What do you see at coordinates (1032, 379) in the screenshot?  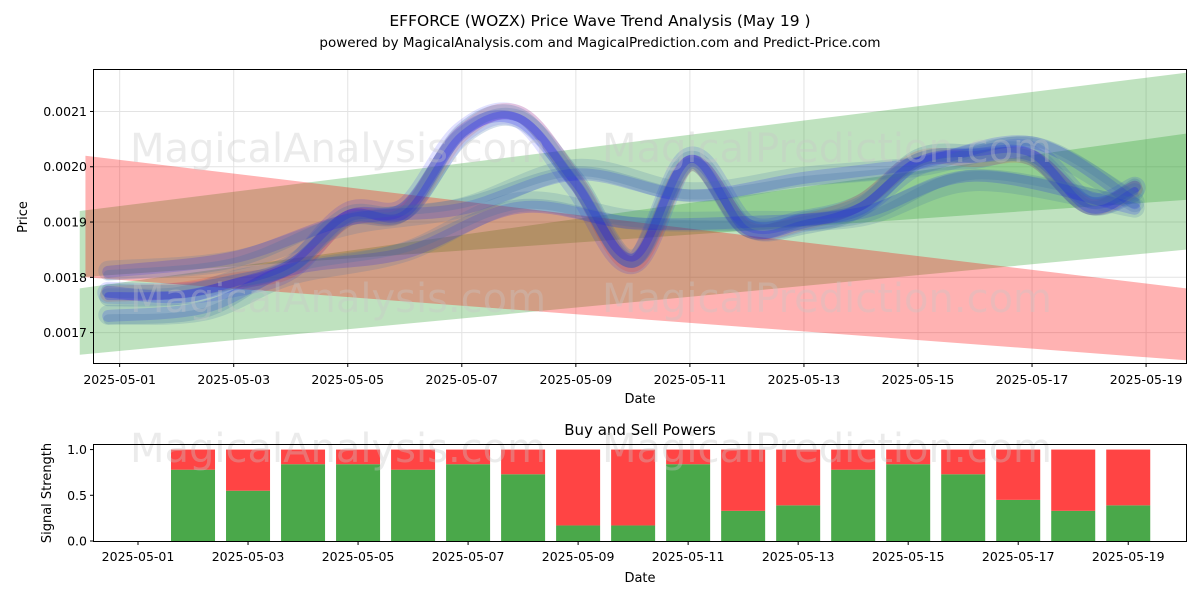 I see `price-x-tick-label: 2025-05-17` at bounding box center [1032, 379].